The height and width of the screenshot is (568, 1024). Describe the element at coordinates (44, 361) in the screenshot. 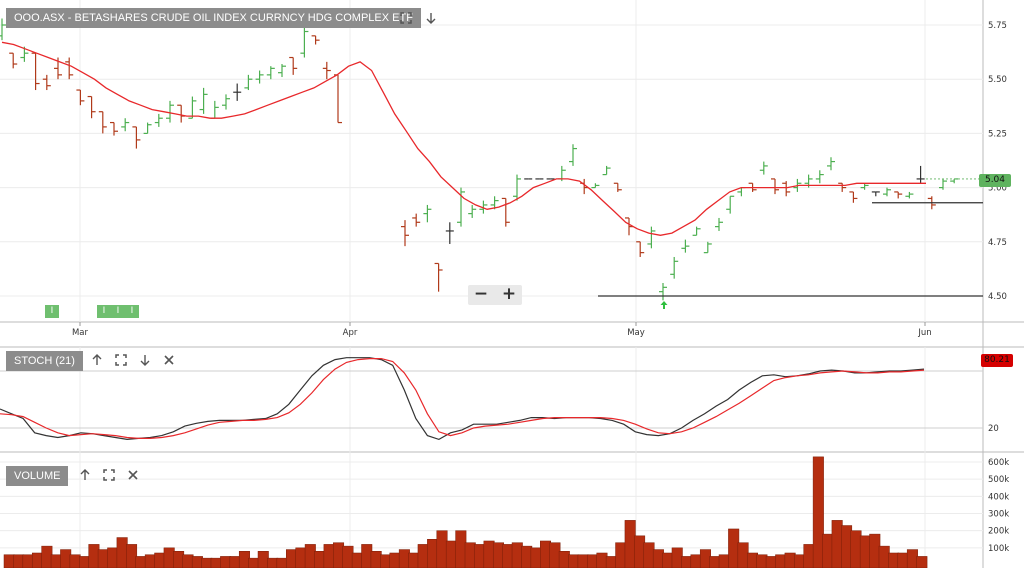

I see `stoch-panel-title: STOCH (21)` at that location.